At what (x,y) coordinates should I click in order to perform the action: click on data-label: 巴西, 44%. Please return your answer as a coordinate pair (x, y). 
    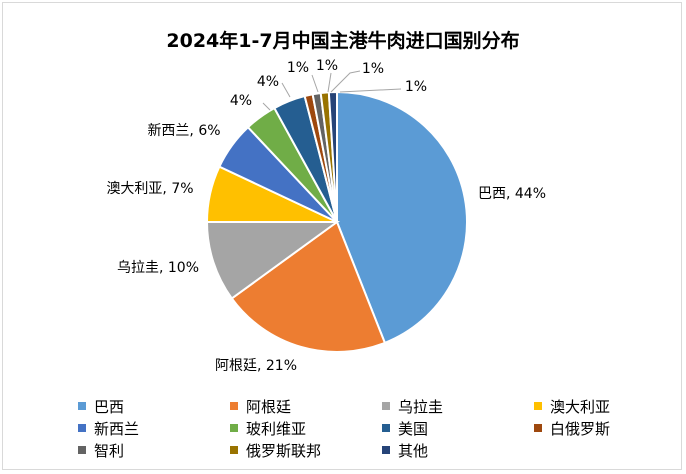
    Looking at the image, I should click on (512, 194).